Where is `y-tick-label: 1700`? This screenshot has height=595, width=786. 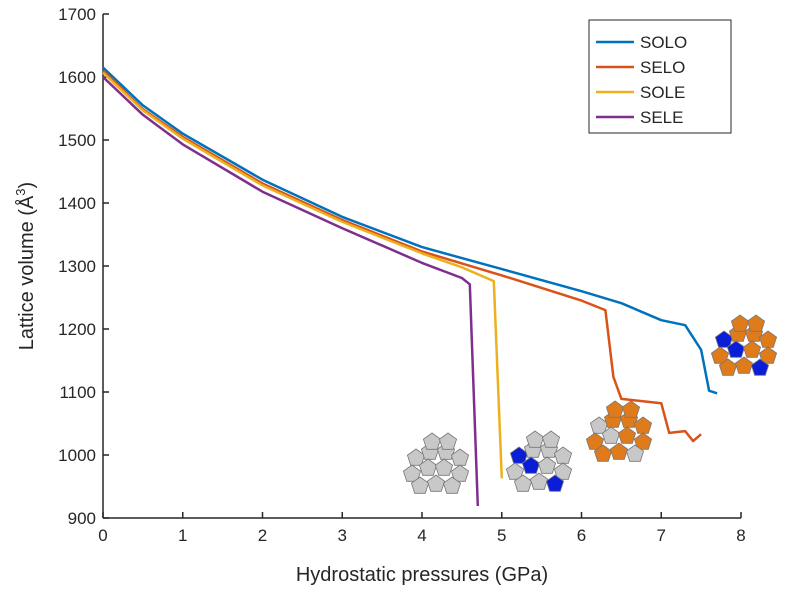
y-tick-label: 1700 is located at coordinates (77, 14).